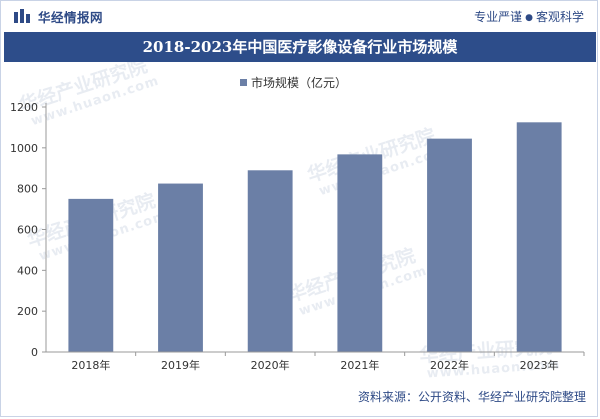 The image size is (600, 419). Describe the element at coordinates (299, 82) in the screenshot. I see `legend-label: 市场规模（亿元）` at that location.